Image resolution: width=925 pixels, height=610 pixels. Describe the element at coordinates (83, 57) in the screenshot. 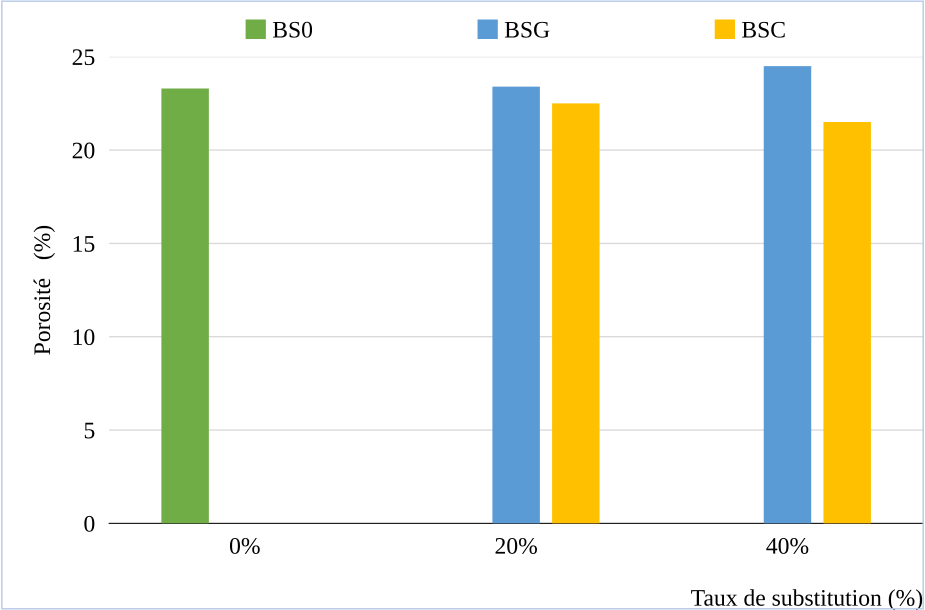

I see `y-tick-label: 25` at that location.